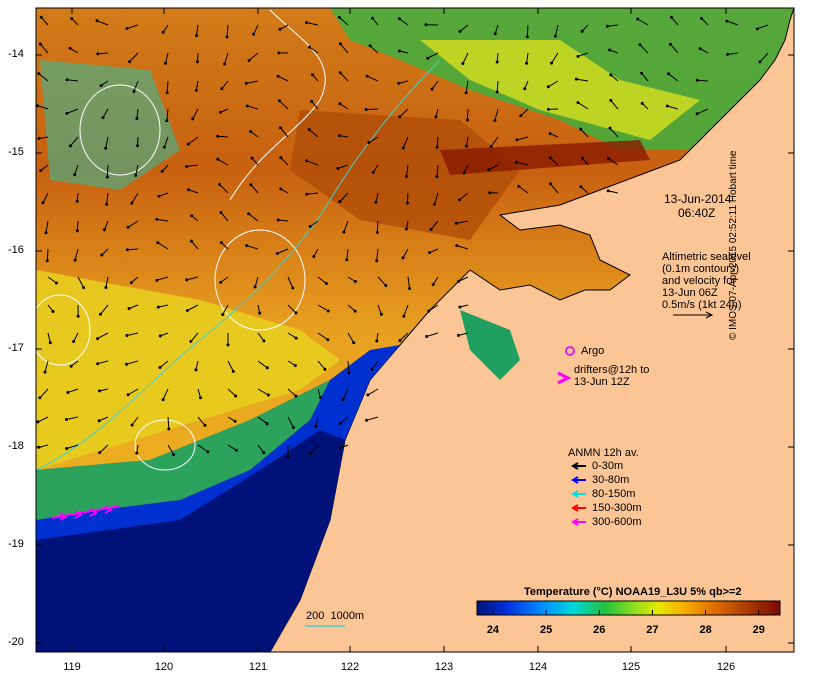 The image size is (820, 680). Describe the element at coordinates (702, 305) in the screenshot. I see `altimetry-line: 0.5m/s (1kt 24h)` at that location.